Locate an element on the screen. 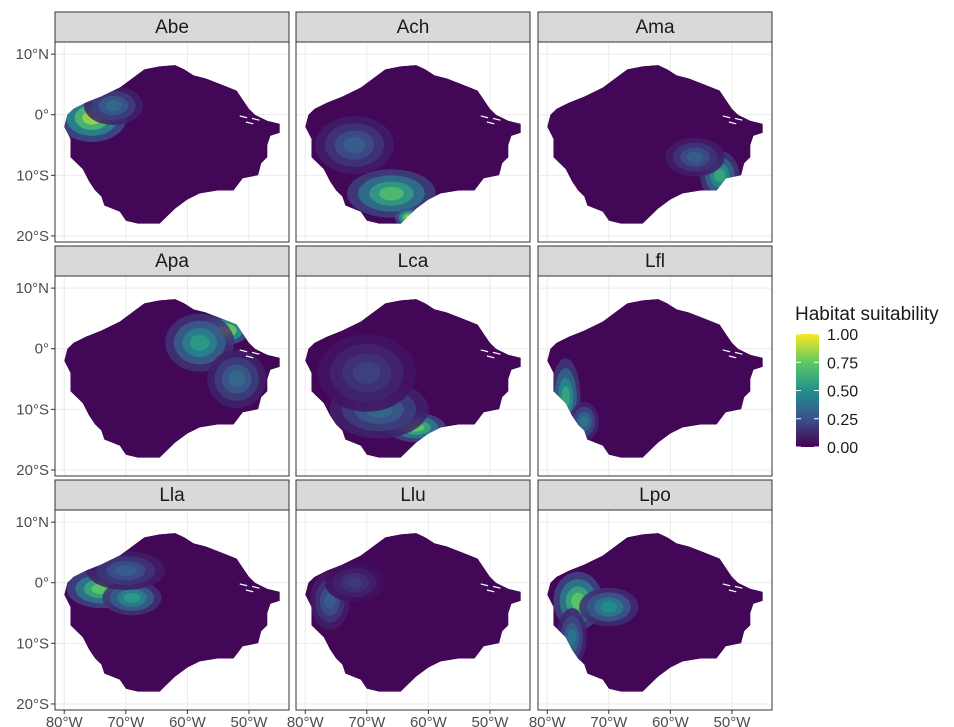  facet-apa: Apa is located at coordinates (172, 361).